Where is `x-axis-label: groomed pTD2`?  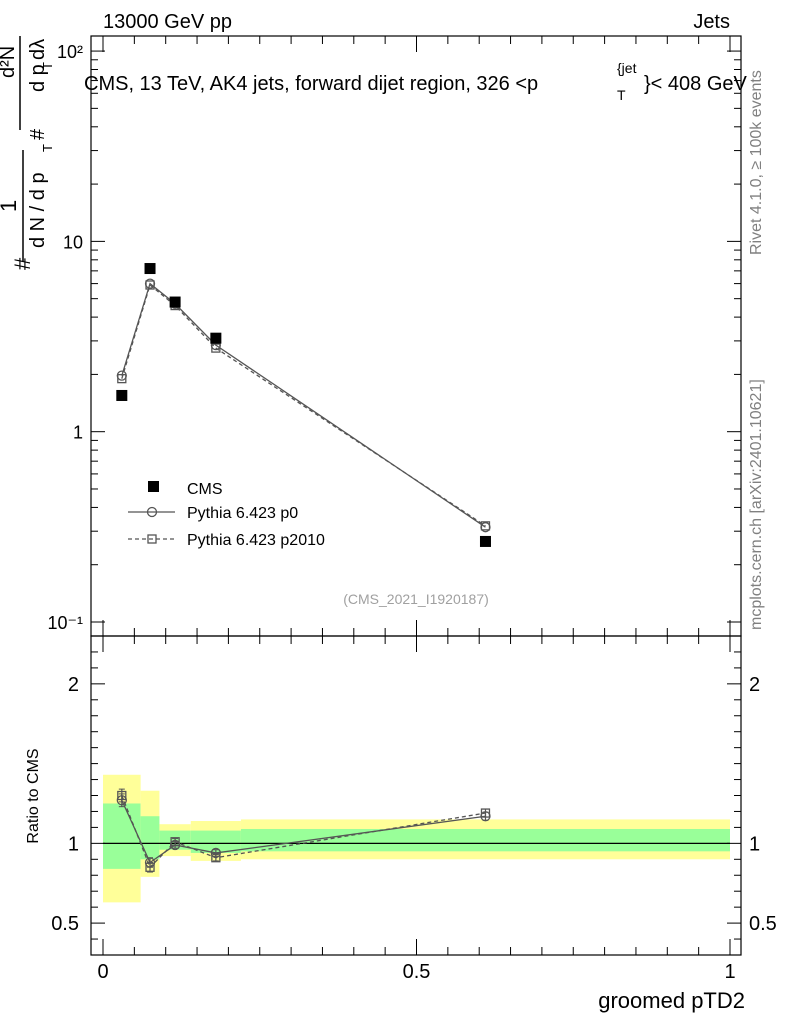 x-axis-label: groomed pTD2 is located at coordinates (671, 1000).